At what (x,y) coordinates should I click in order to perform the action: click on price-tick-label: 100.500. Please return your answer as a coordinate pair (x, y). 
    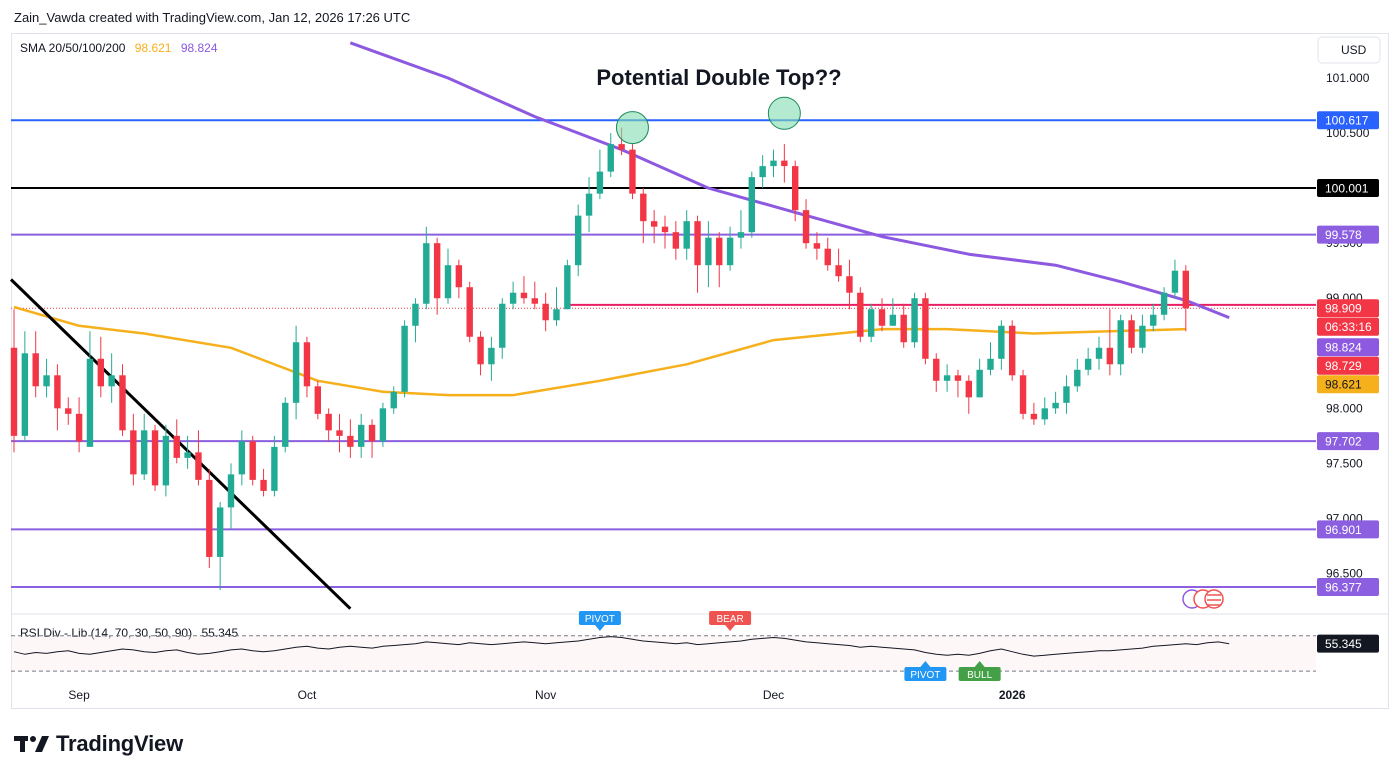
    Looking at the image, I should click on (1348, 133).